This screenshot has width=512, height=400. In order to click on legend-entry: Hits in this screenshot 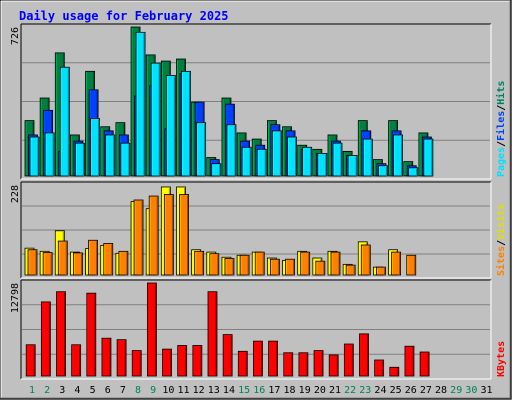, I will do `click(501, 93)`.